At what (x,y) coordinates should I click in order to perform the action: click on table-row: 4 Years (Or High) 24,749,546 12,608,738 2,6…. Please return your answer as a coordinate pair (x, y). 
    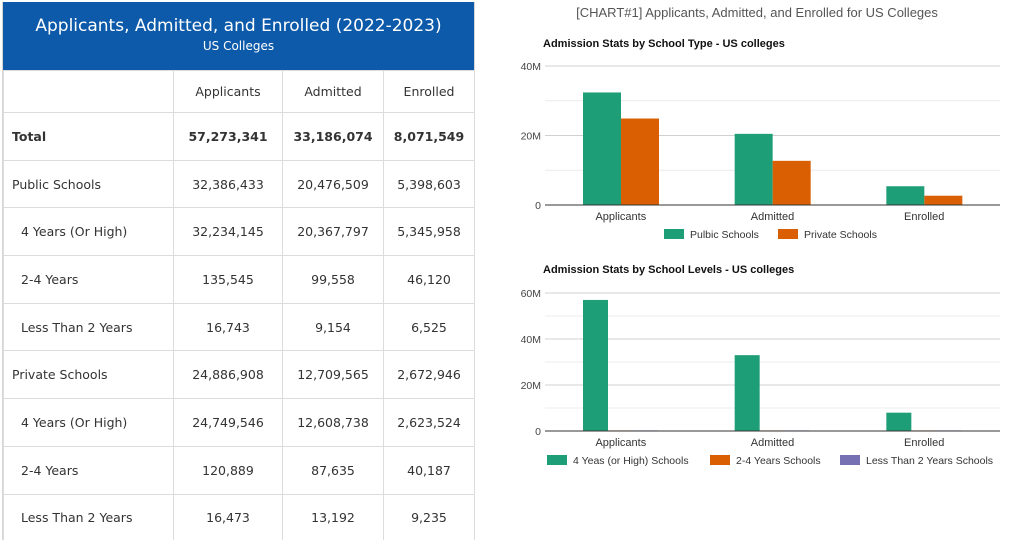
    Looking at the image, I should click on (239, 422).